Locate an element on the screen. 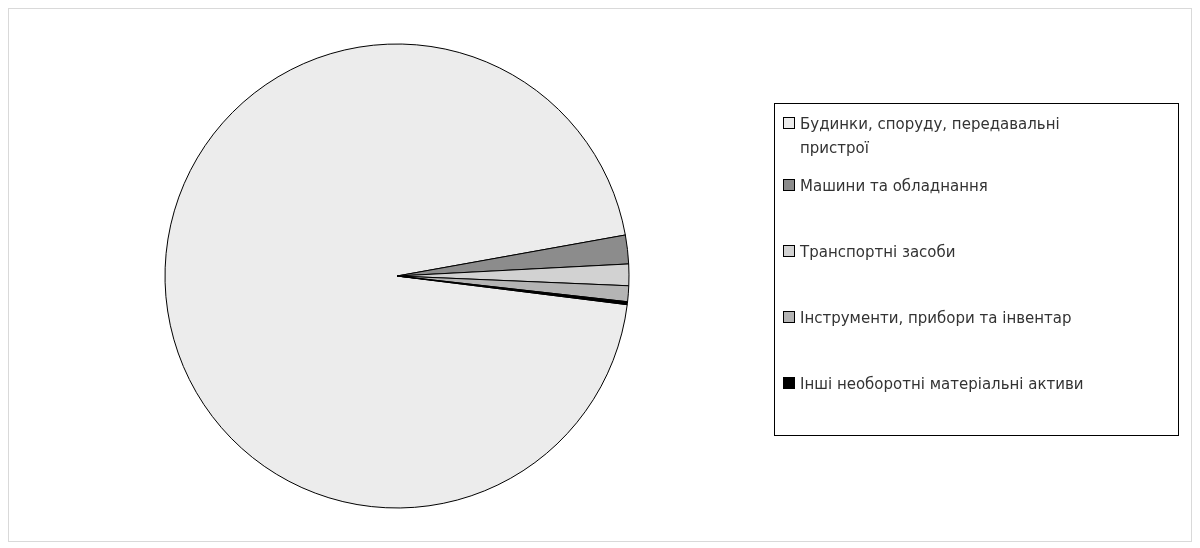  legend-label: Інші необоротні матеріальні активи is located at coordinates (942, 384).